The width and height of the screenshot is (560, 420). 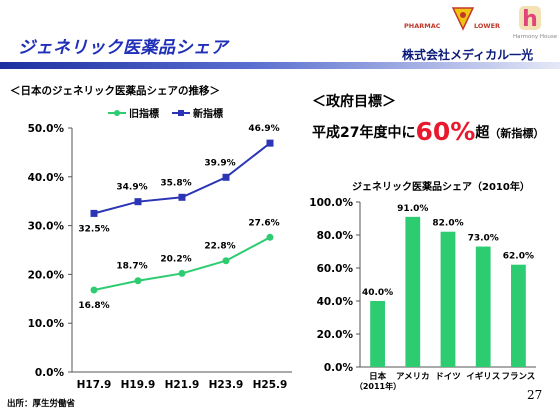 What do you see at coordinates (46, 324) in the screenshot?
I see `y-tick-label: 10.0%` at bounding box center [46, 324].